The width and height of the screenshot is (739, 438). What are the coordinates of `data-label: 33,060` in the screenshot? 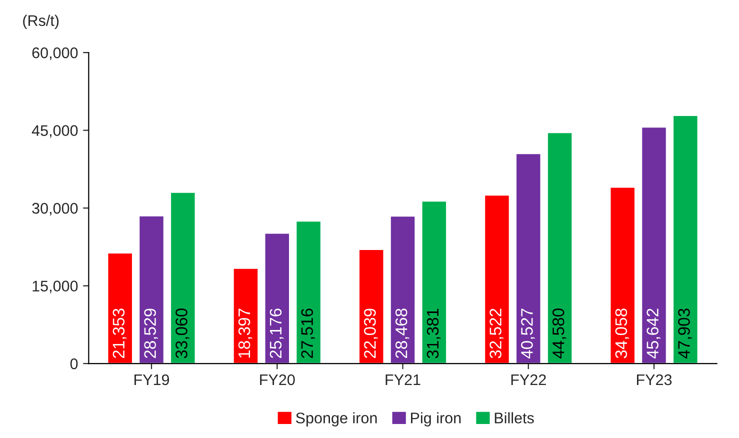 It's located at (183, 333).